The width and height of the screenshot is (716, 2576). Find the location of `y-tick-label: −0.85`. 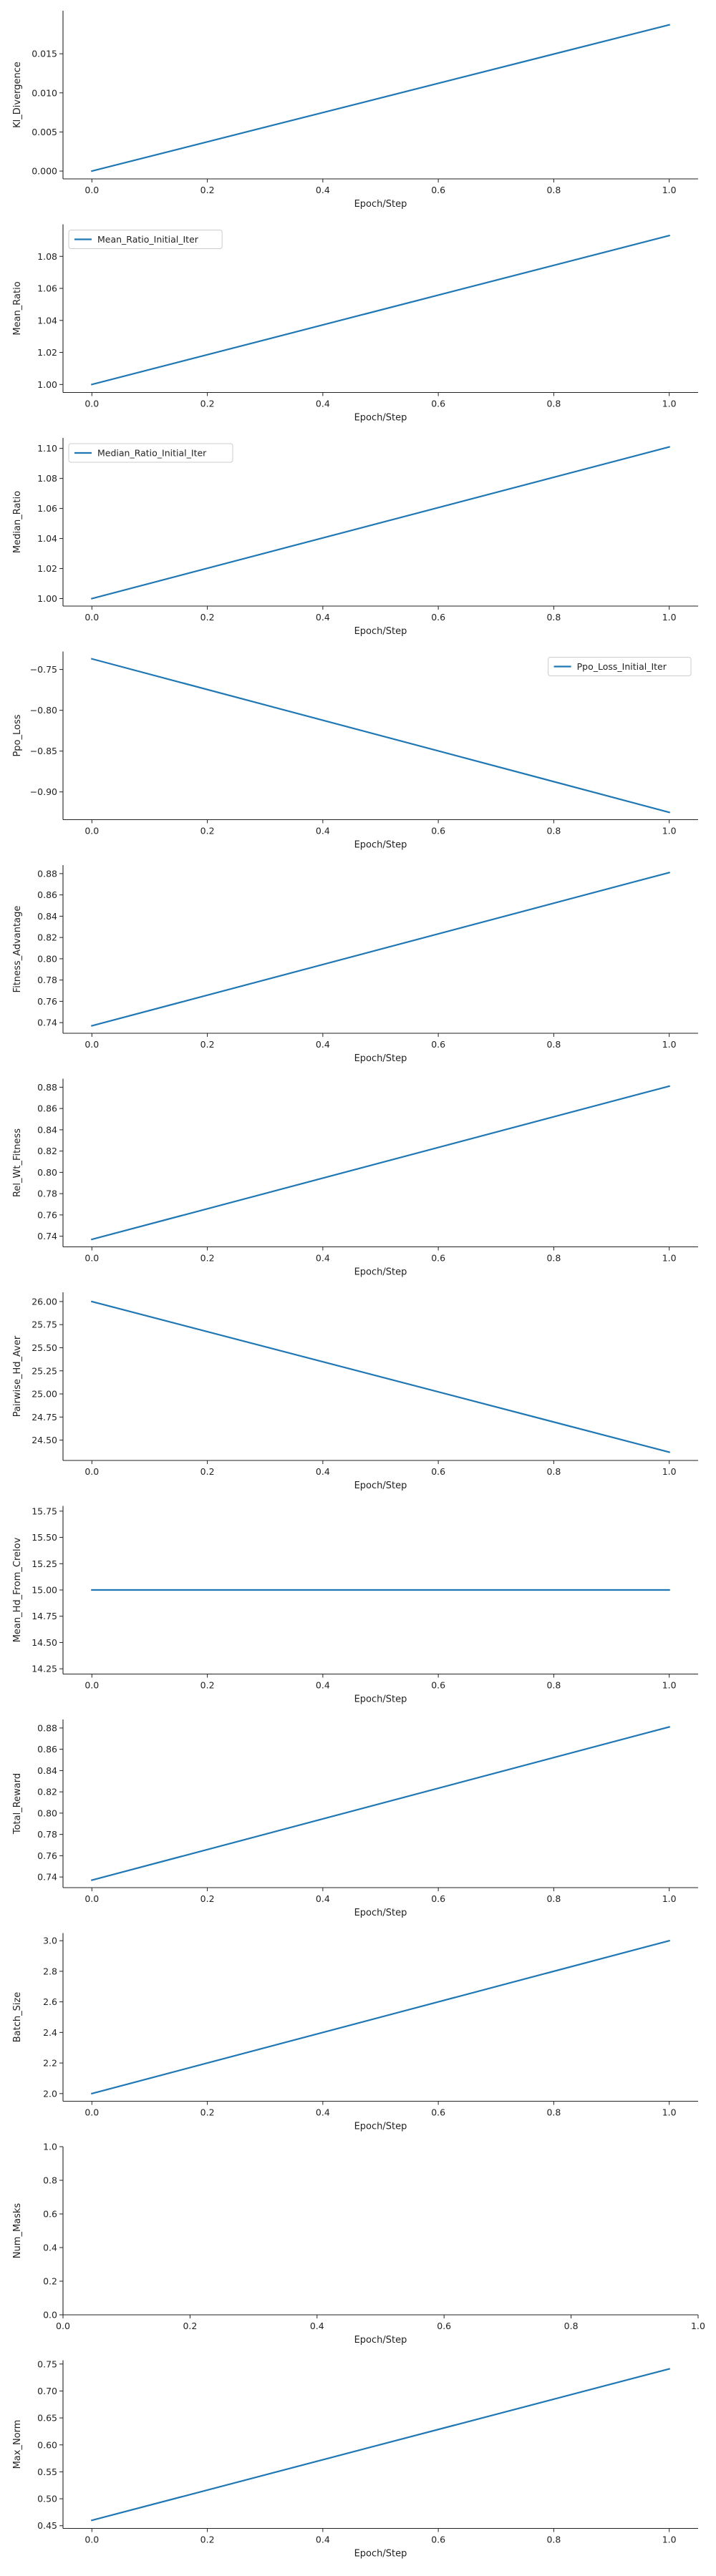

y-tick-label: −0.85 is located at coordinates (43, 751).